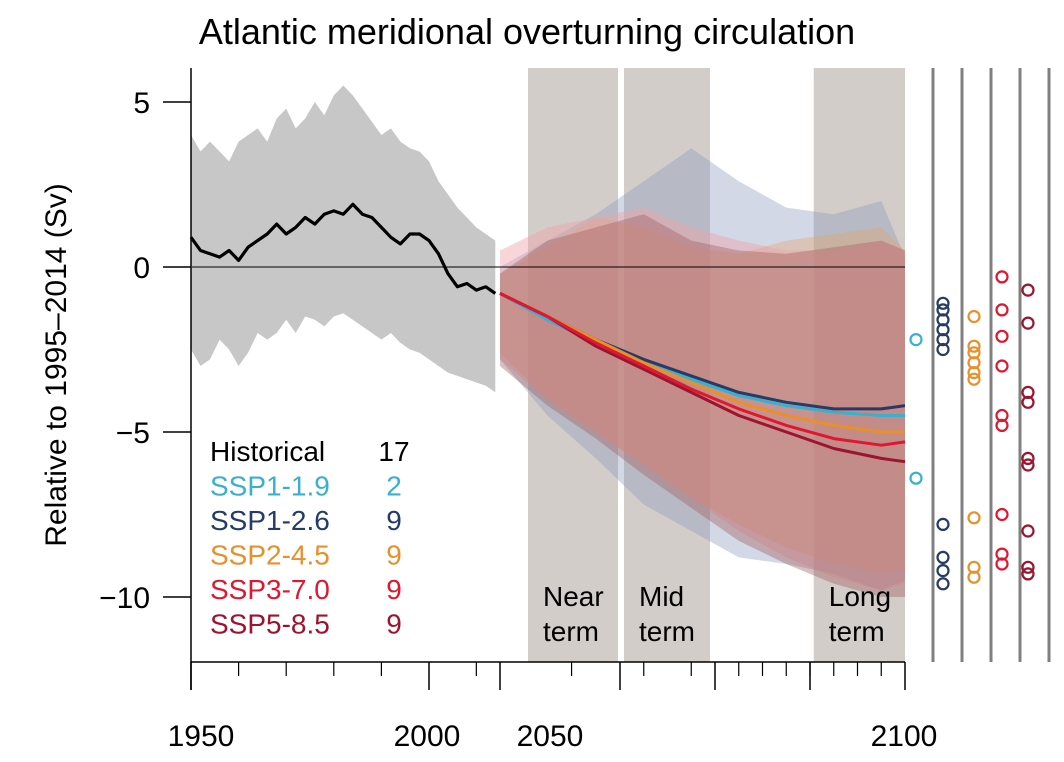 The width and height of the screenshot is (1064, 762). I want to click on period-label-long-term-line1: Long, so click(860, 596).